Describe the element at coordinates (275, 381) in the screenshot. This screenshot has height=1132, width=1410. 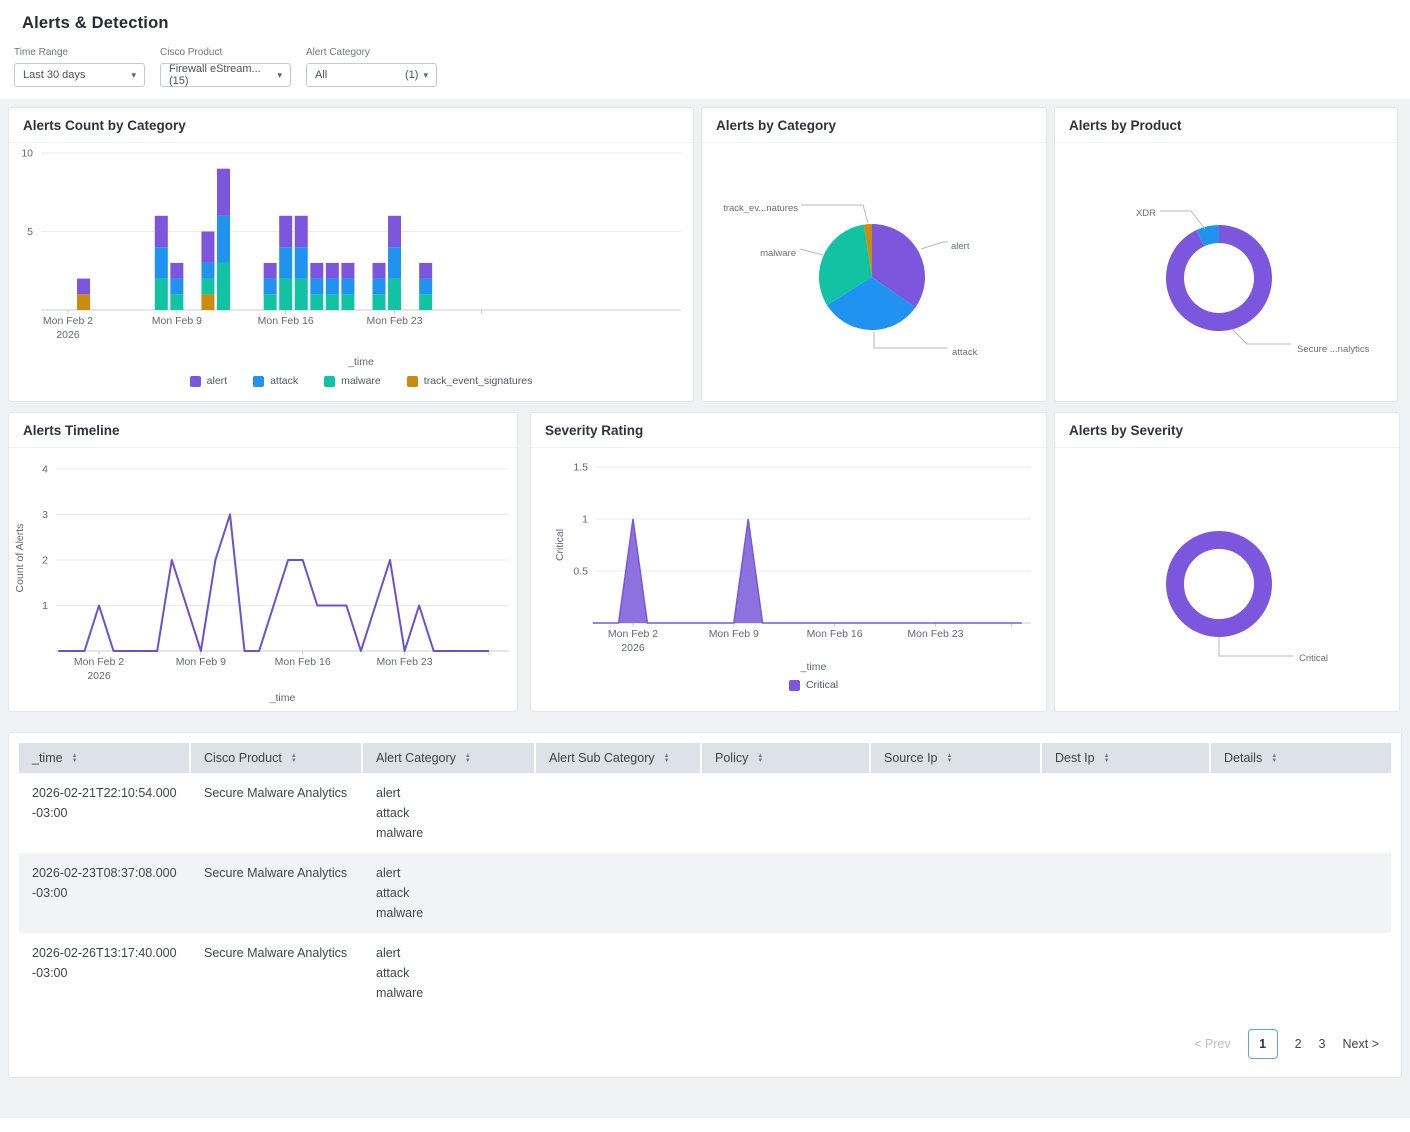
I see `legend-item-attack: attack` at that location.